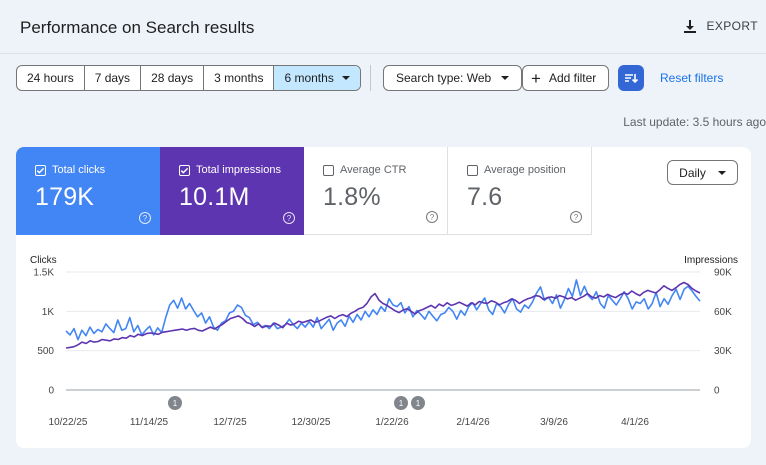  I want to click on range-label: 24 hours, so click(50, 78).